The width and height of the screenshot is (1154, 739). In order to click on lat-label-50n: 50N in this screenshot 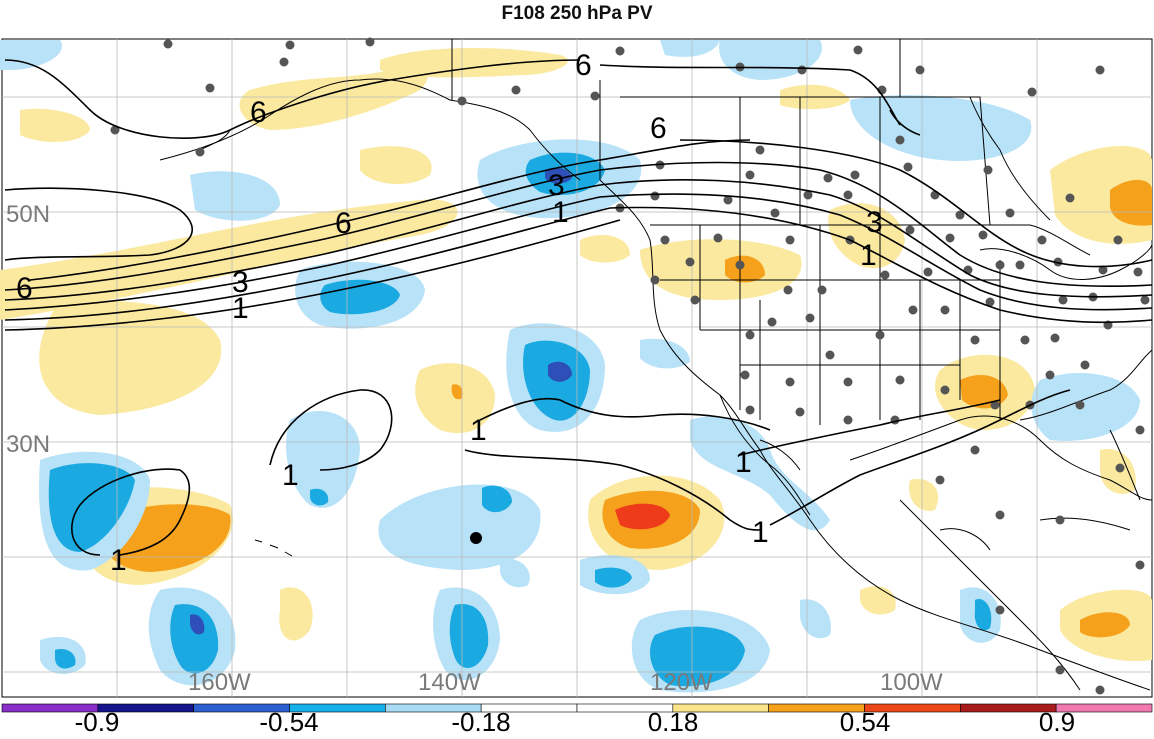, I will do `click(28, 214)`.